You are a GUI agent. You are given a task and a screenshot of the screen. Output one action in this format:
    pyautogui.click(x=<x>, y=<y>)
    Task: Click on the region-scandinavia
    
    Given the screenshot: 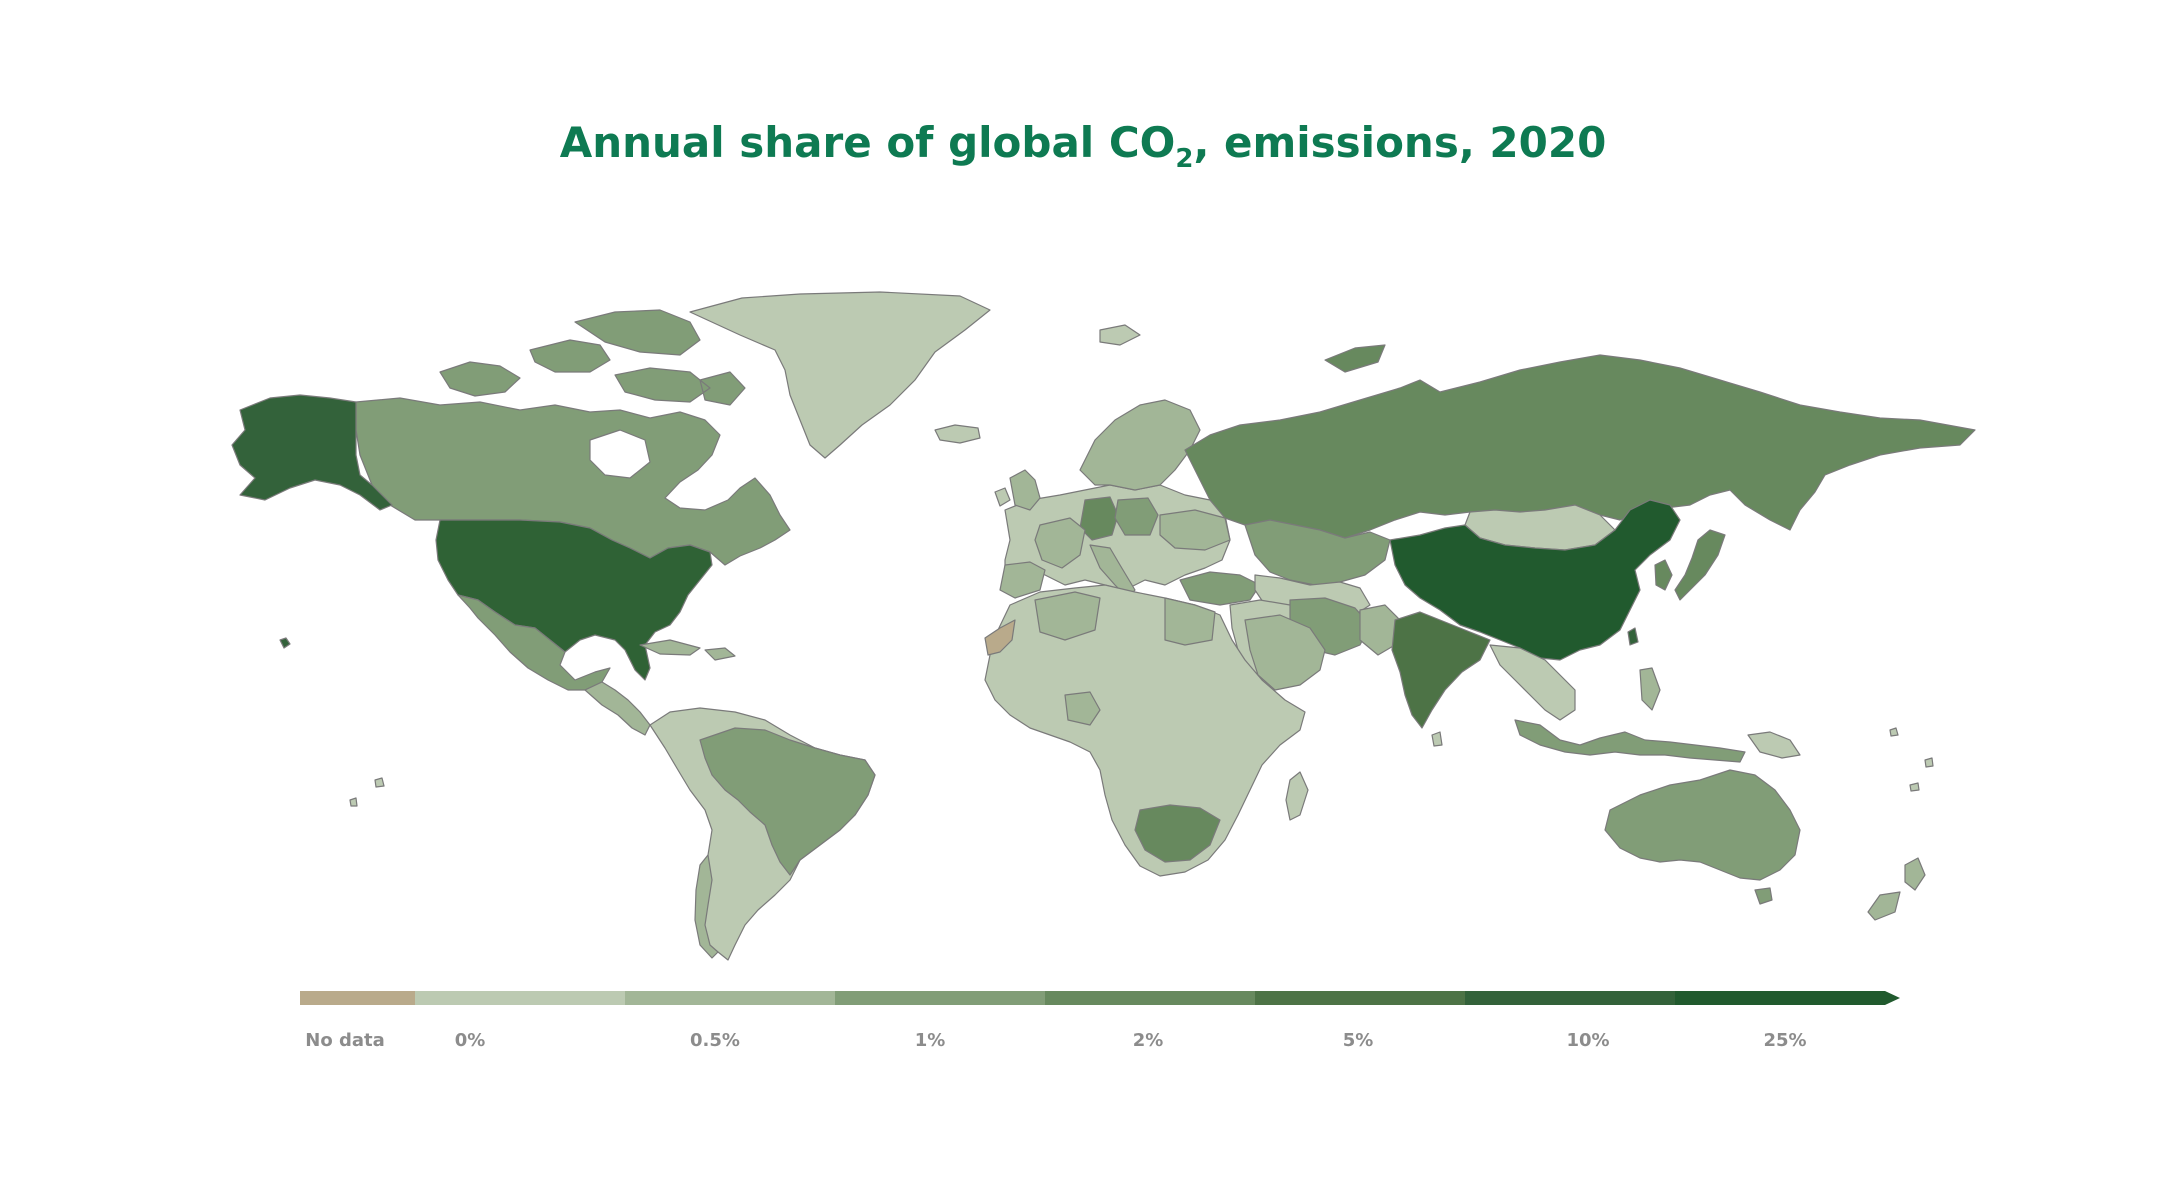 What is the action you would take?
    pyautogui.click(x=1140, y=445)
    